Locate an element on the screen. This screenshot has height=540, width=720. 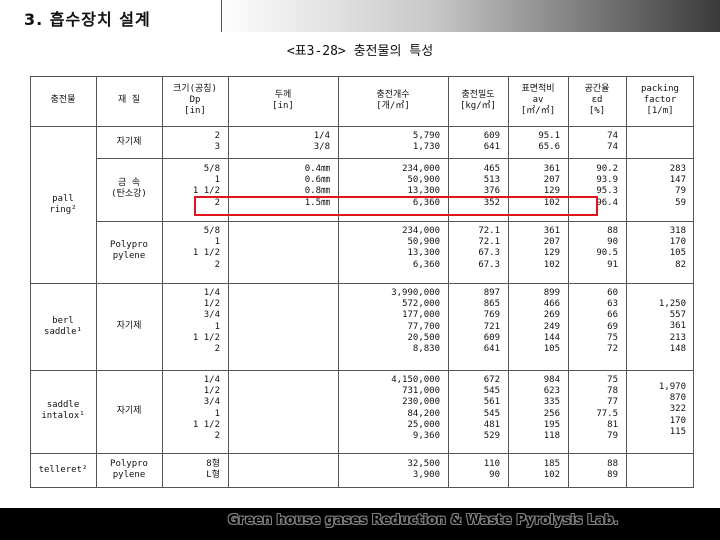
table-cell-factor: 283 147 79 59 is located at coordinates (677, 186).